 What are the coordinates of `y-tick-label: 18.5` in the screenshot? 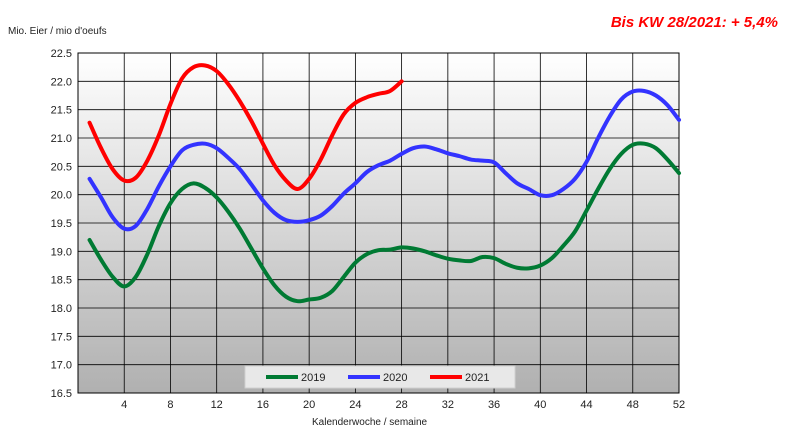 It's located at (61, 281).